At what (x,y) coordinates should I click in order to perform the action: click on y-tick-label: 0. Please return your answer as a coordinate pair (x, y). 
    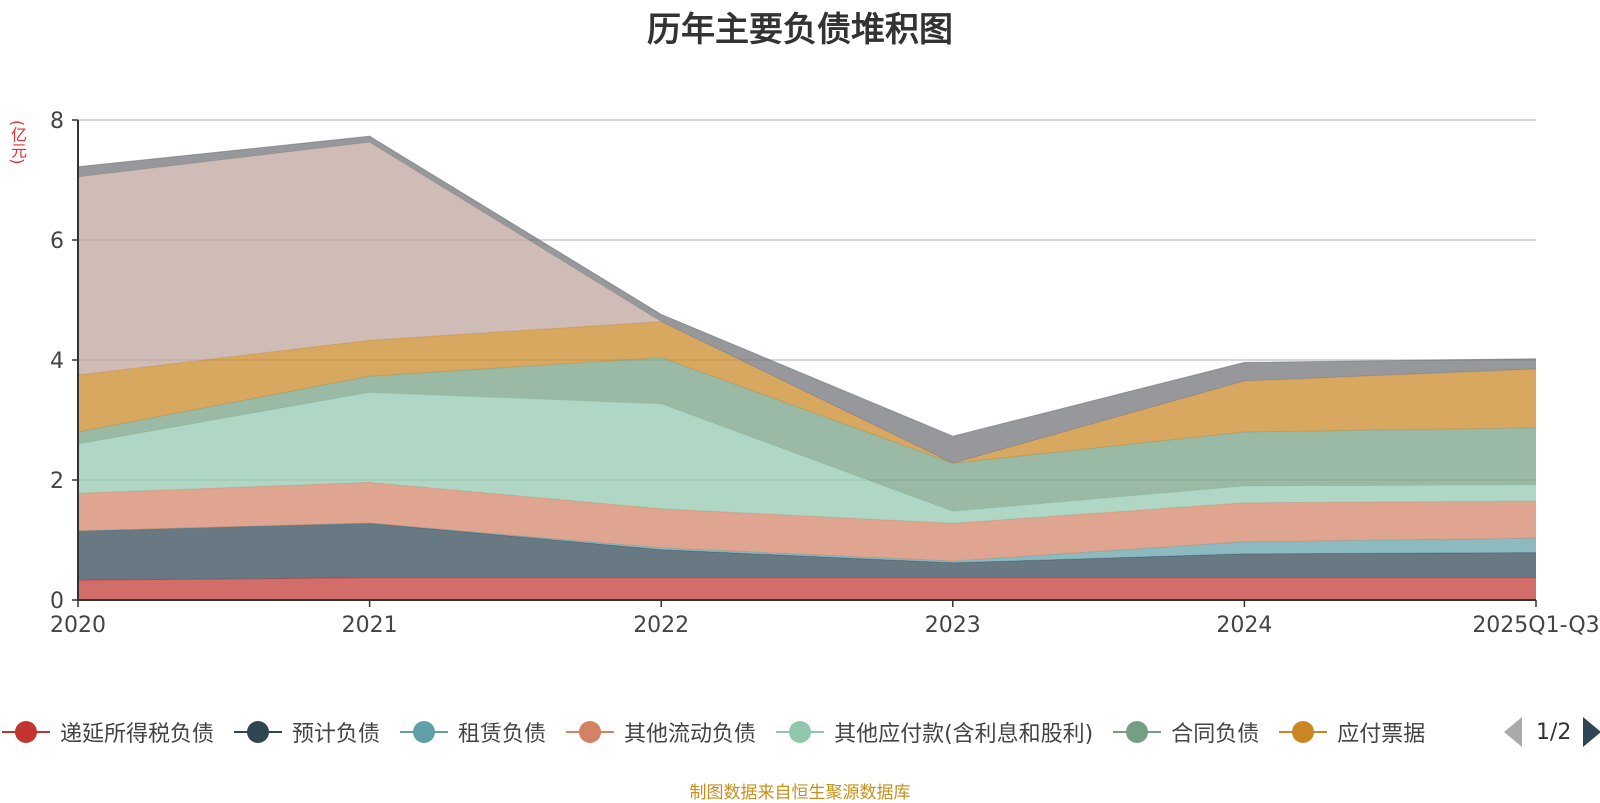
    Looking at the image, I should click on (57, 601).